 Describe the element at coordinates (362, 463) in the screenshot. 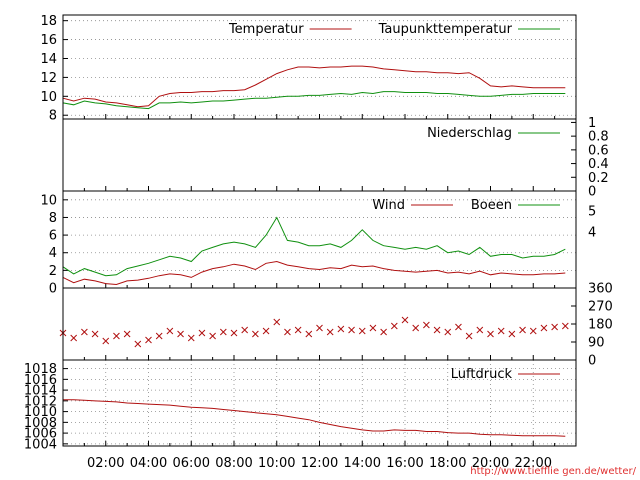

I see `x-tick-label: 14:00` at that location.